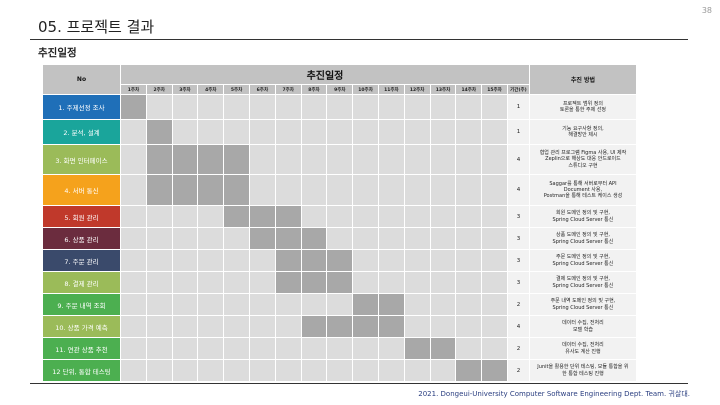 This screenshot has height=405, width=720. What do you see at coordinates (582, 132) in the screenshot?
I see `method-text: 기능 요구사항 정의, 해결방안 제시` at bounding box center [582, 132].